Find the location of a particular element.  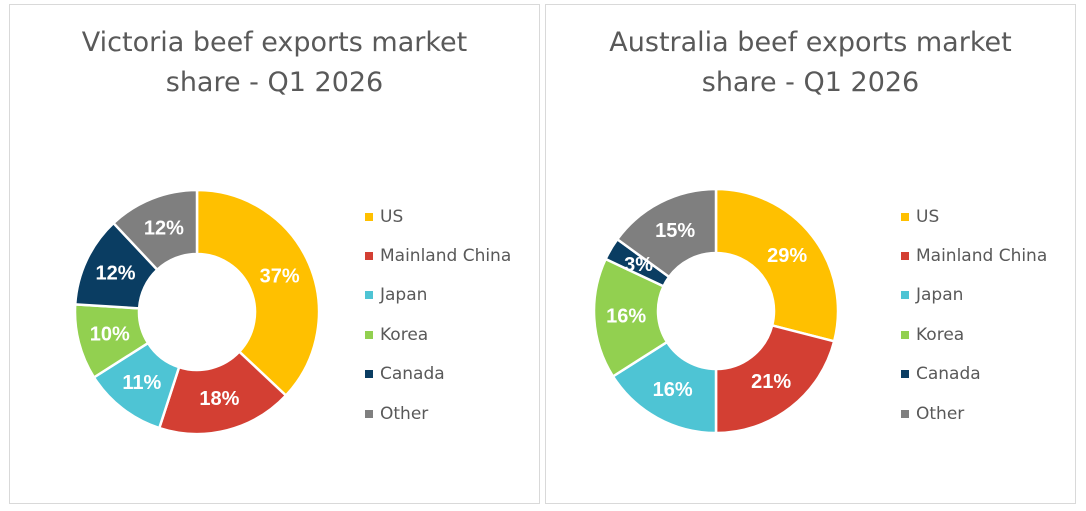

data-label-mainland-china: 21% is located at coordinates (771, 382).